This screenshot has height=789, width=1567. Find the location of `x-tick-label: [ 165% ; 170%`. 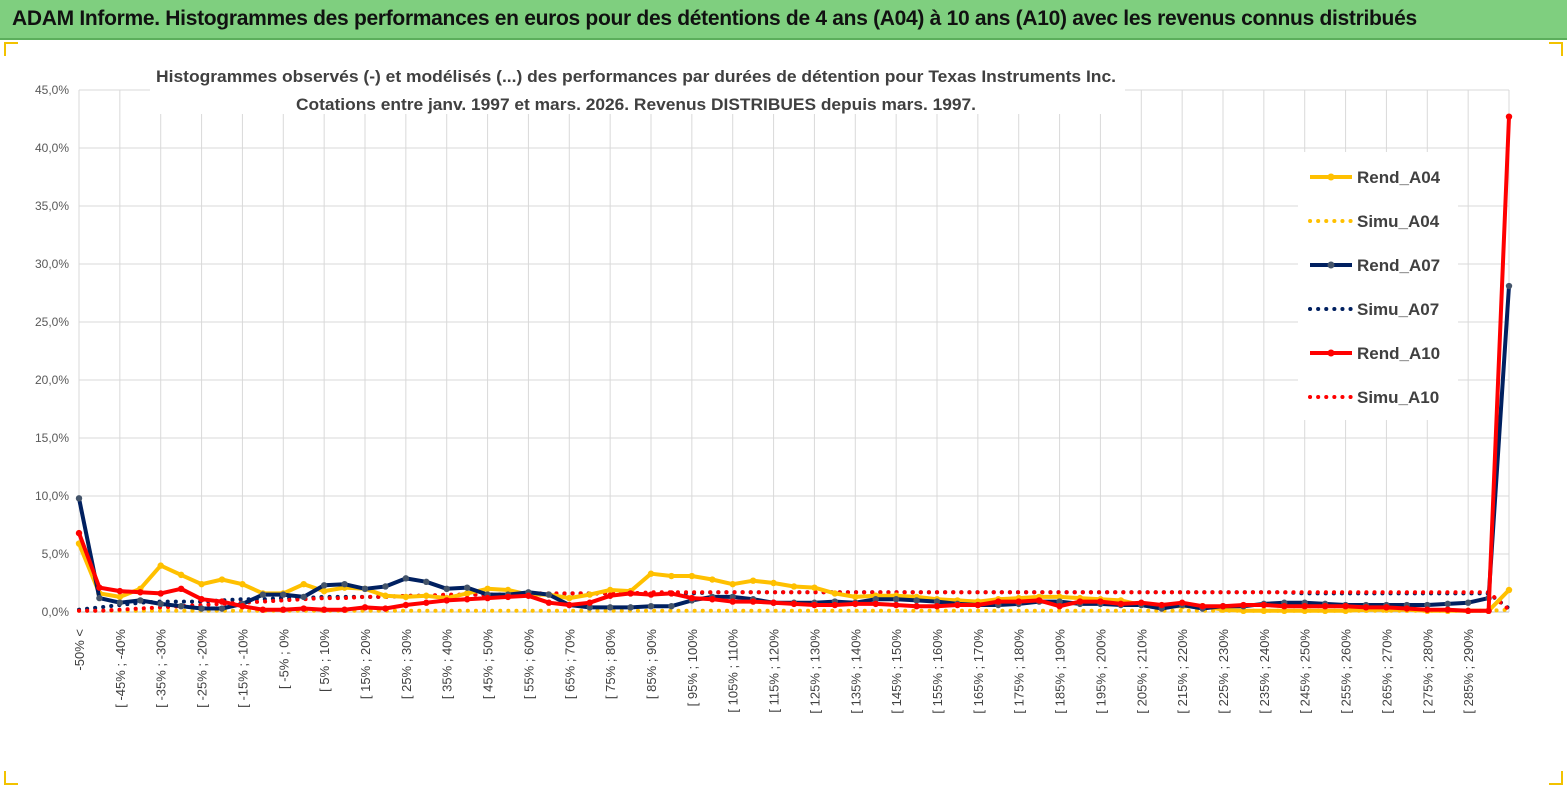

x-tick-label: [ 165% ; 170% is located at coordinates (978, 671).